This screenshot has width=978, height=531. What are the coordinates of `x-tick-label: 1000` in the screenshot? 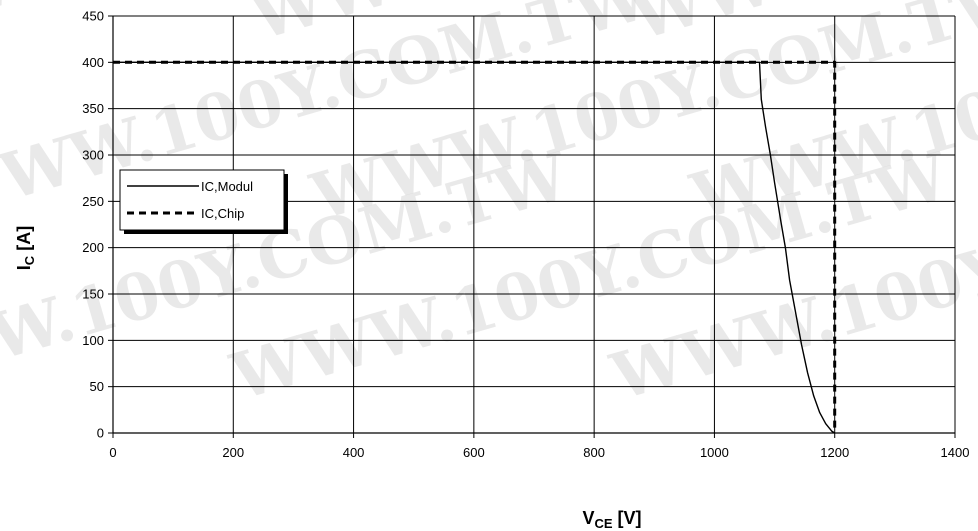 It's located at (714, 452).